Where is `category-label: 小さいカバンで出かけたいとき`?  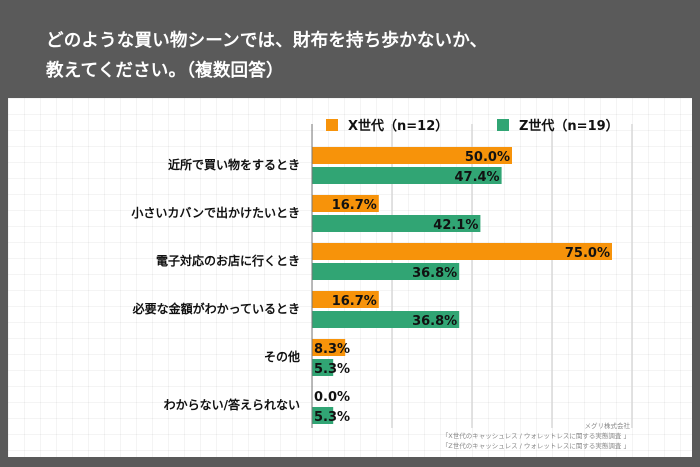
category-label: 小さいカバンで出かけたいとき is located at coordinates (215, 212).